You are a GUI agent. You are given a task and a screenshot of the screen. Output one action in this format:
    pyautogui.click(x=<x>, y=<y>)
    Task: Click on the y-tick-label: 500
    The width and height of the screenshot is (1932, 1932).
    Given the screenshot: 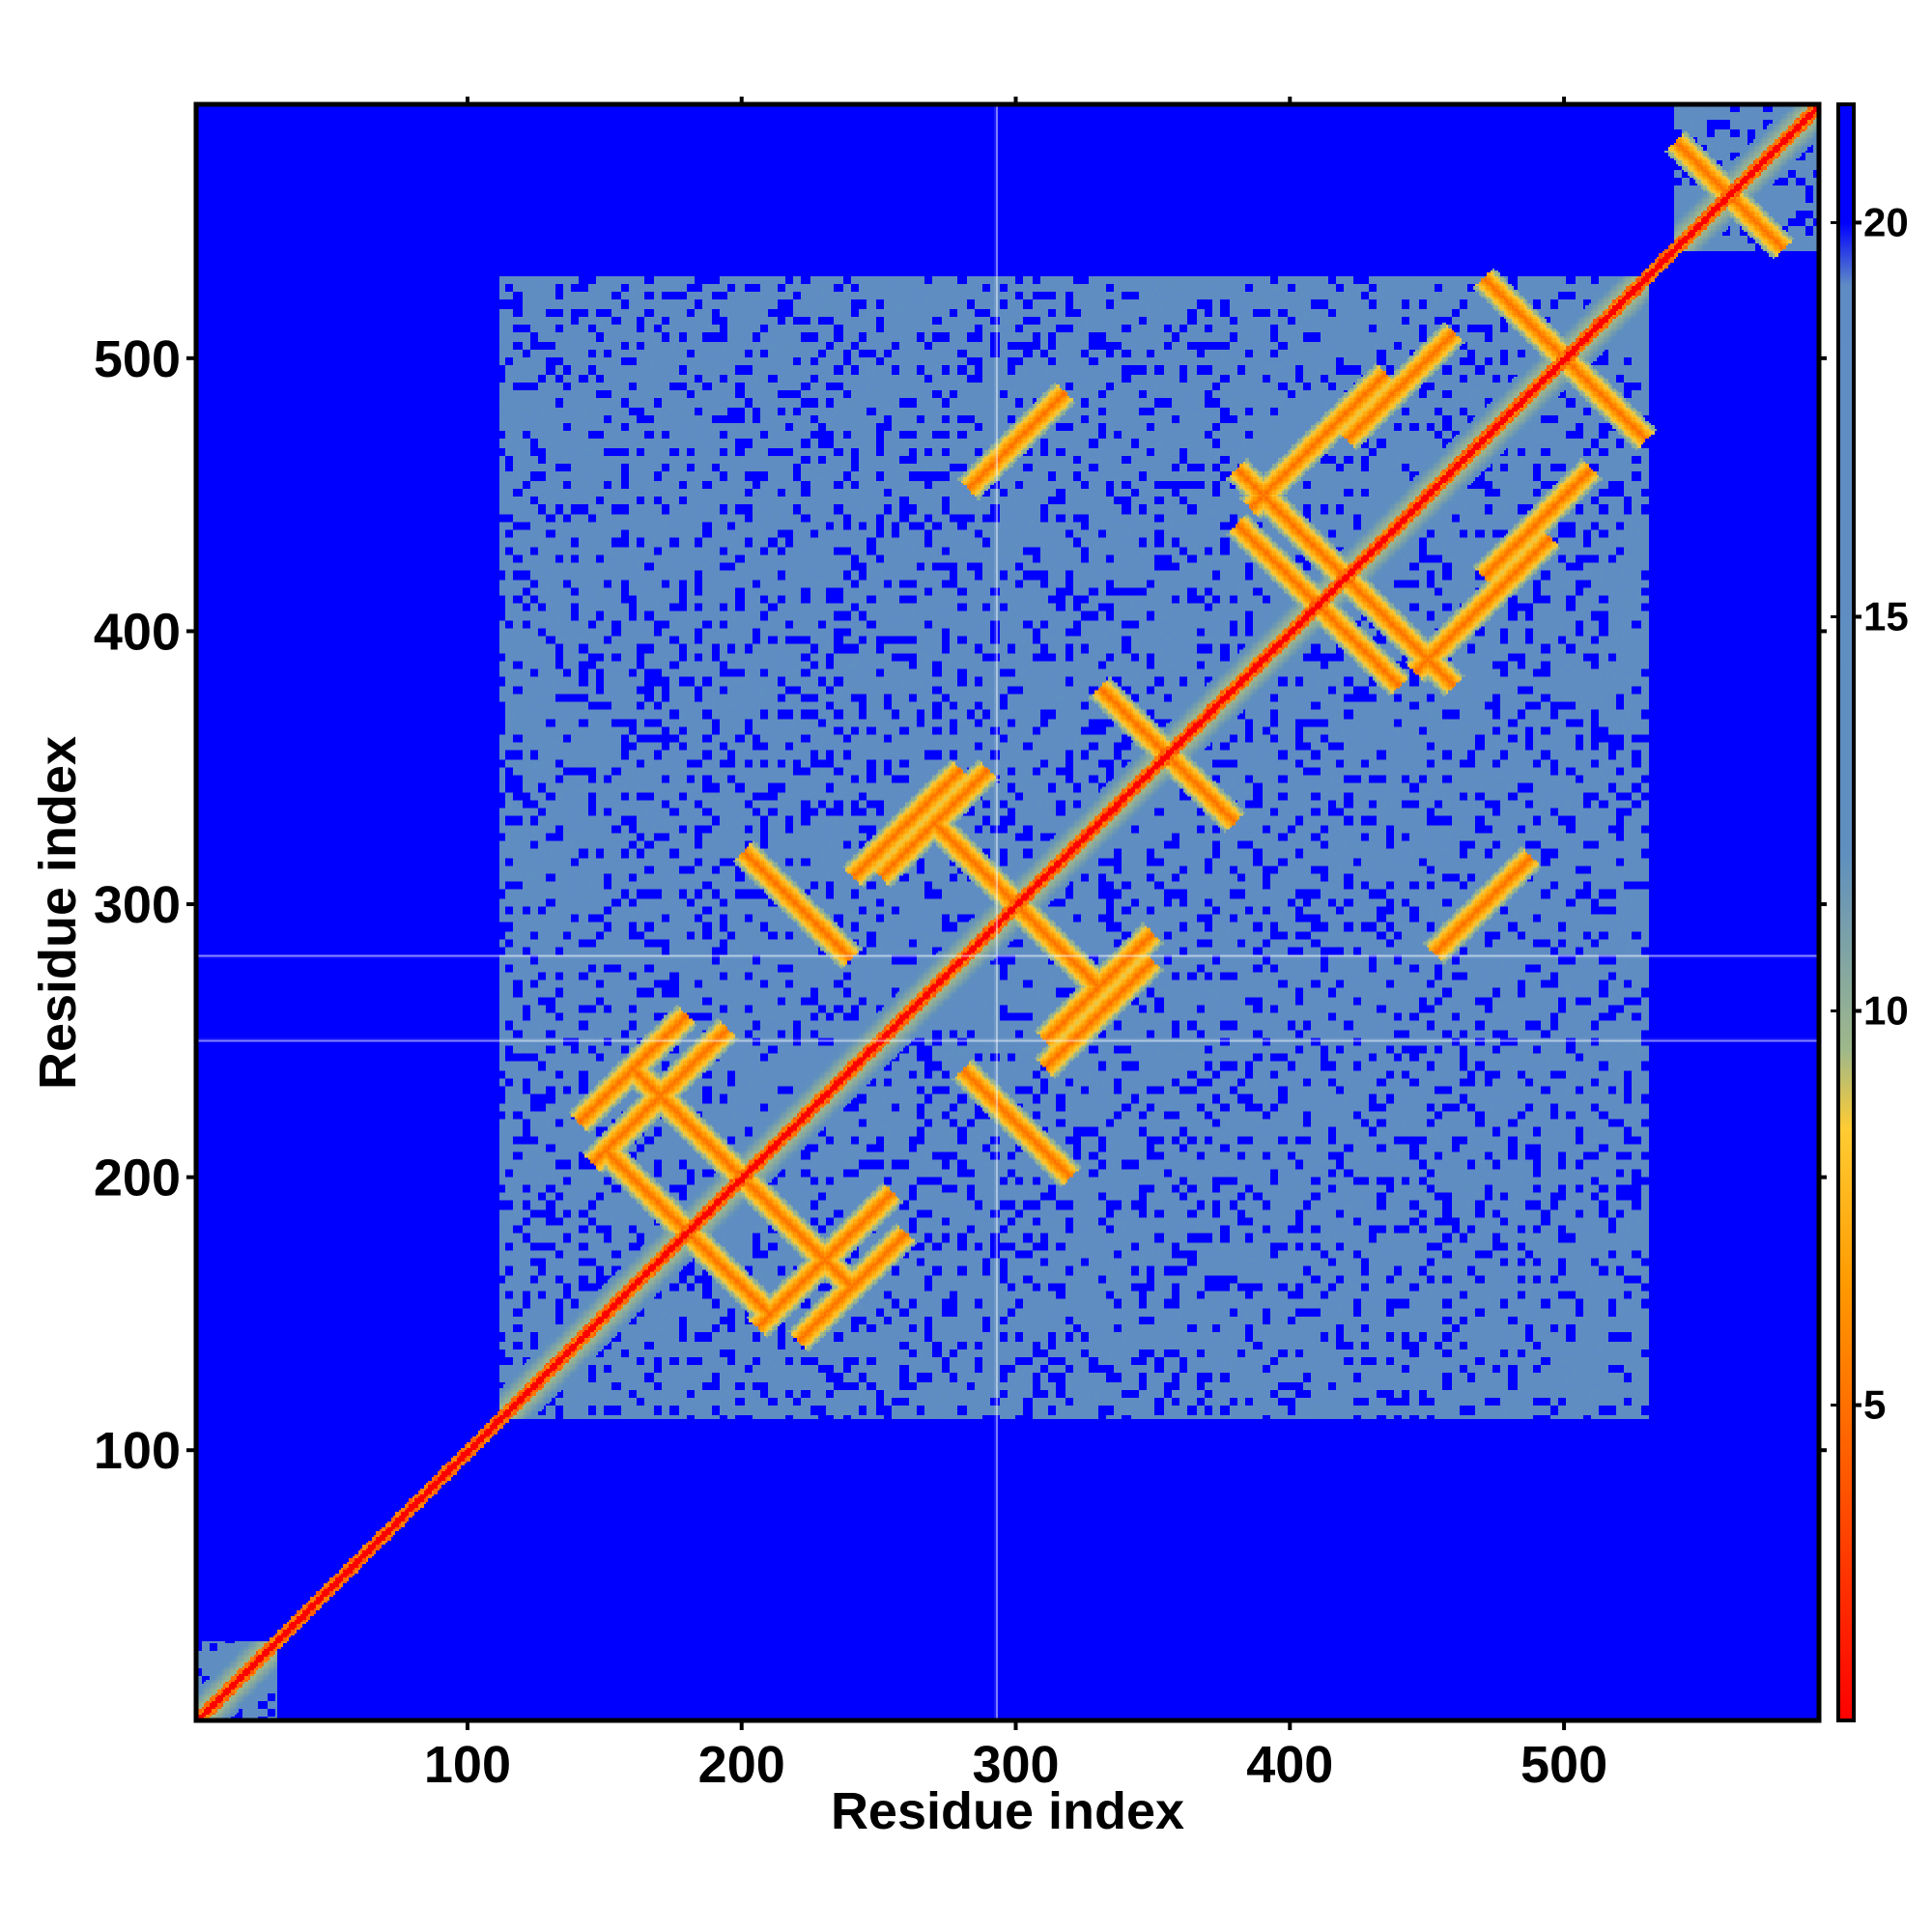 What is the action you would take?
    pyautogui.click(x=137, y=359)
    